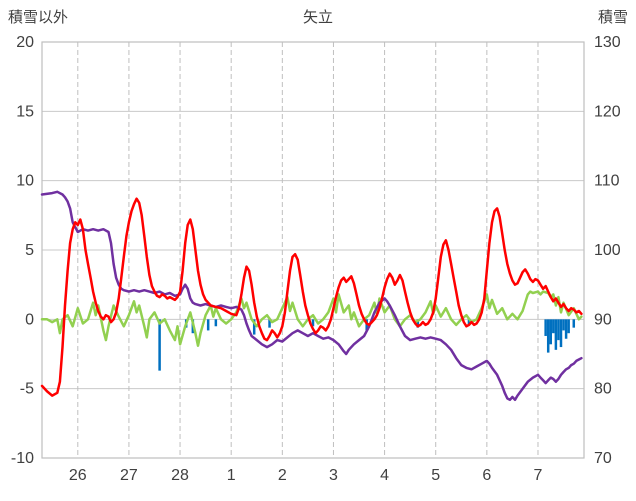 The width and height of the screenshot is (636, 501). What do you see at coordinates (603, 389) in the screenshot?
I see `svg-text: 80` at bounding box center [603, 389].